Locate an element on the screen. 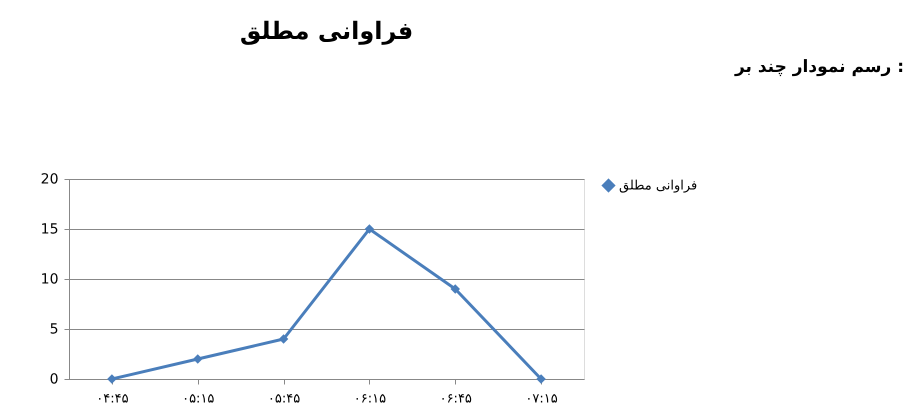 This screenshot has height=410, width=923. y-tick-label: 20 is located at coordinates (49, 180).